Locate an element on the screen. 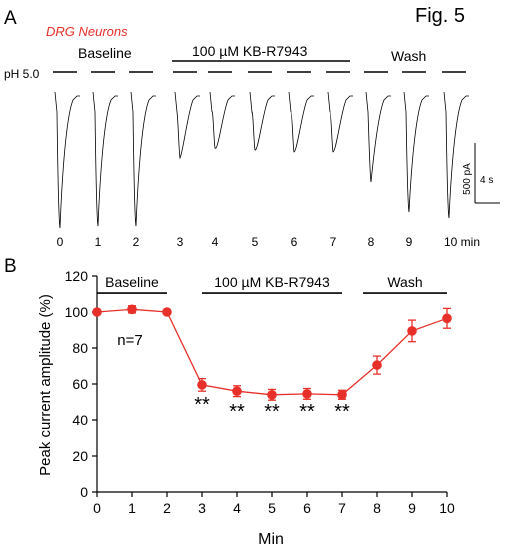  period-label: 100 µM KB-R7943 is located at coordinates (272, 282).